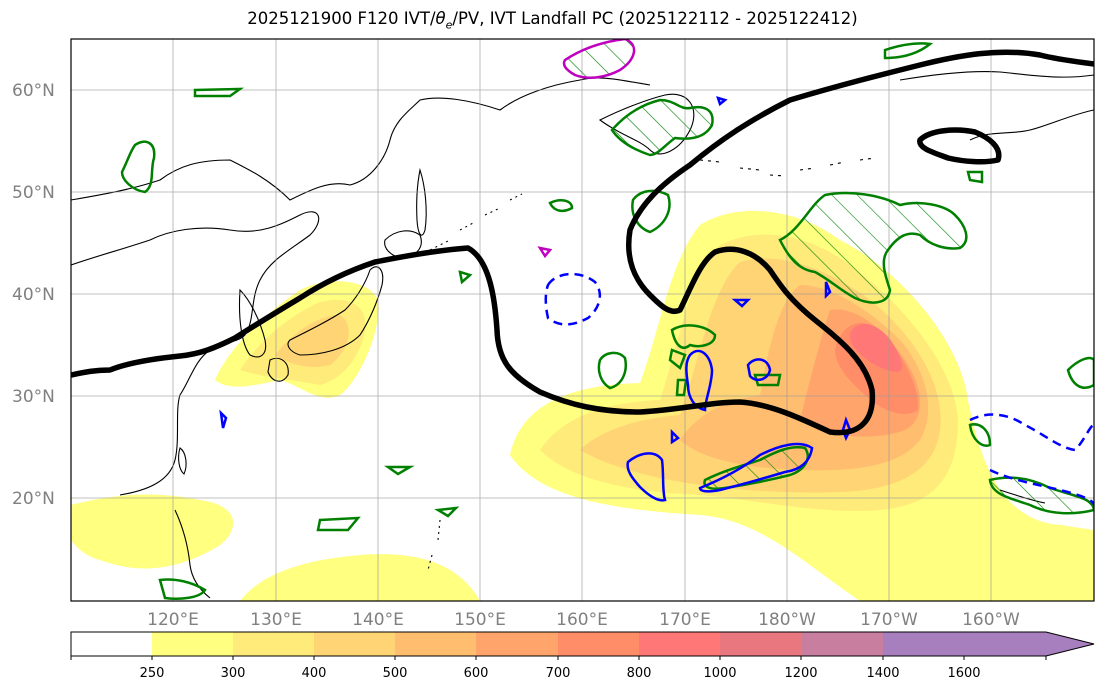 The image size is (1105, 694). Describe the element at coordinates (33, 91) in the screenshot. I see `lat-label-60: 60°N` at that location.